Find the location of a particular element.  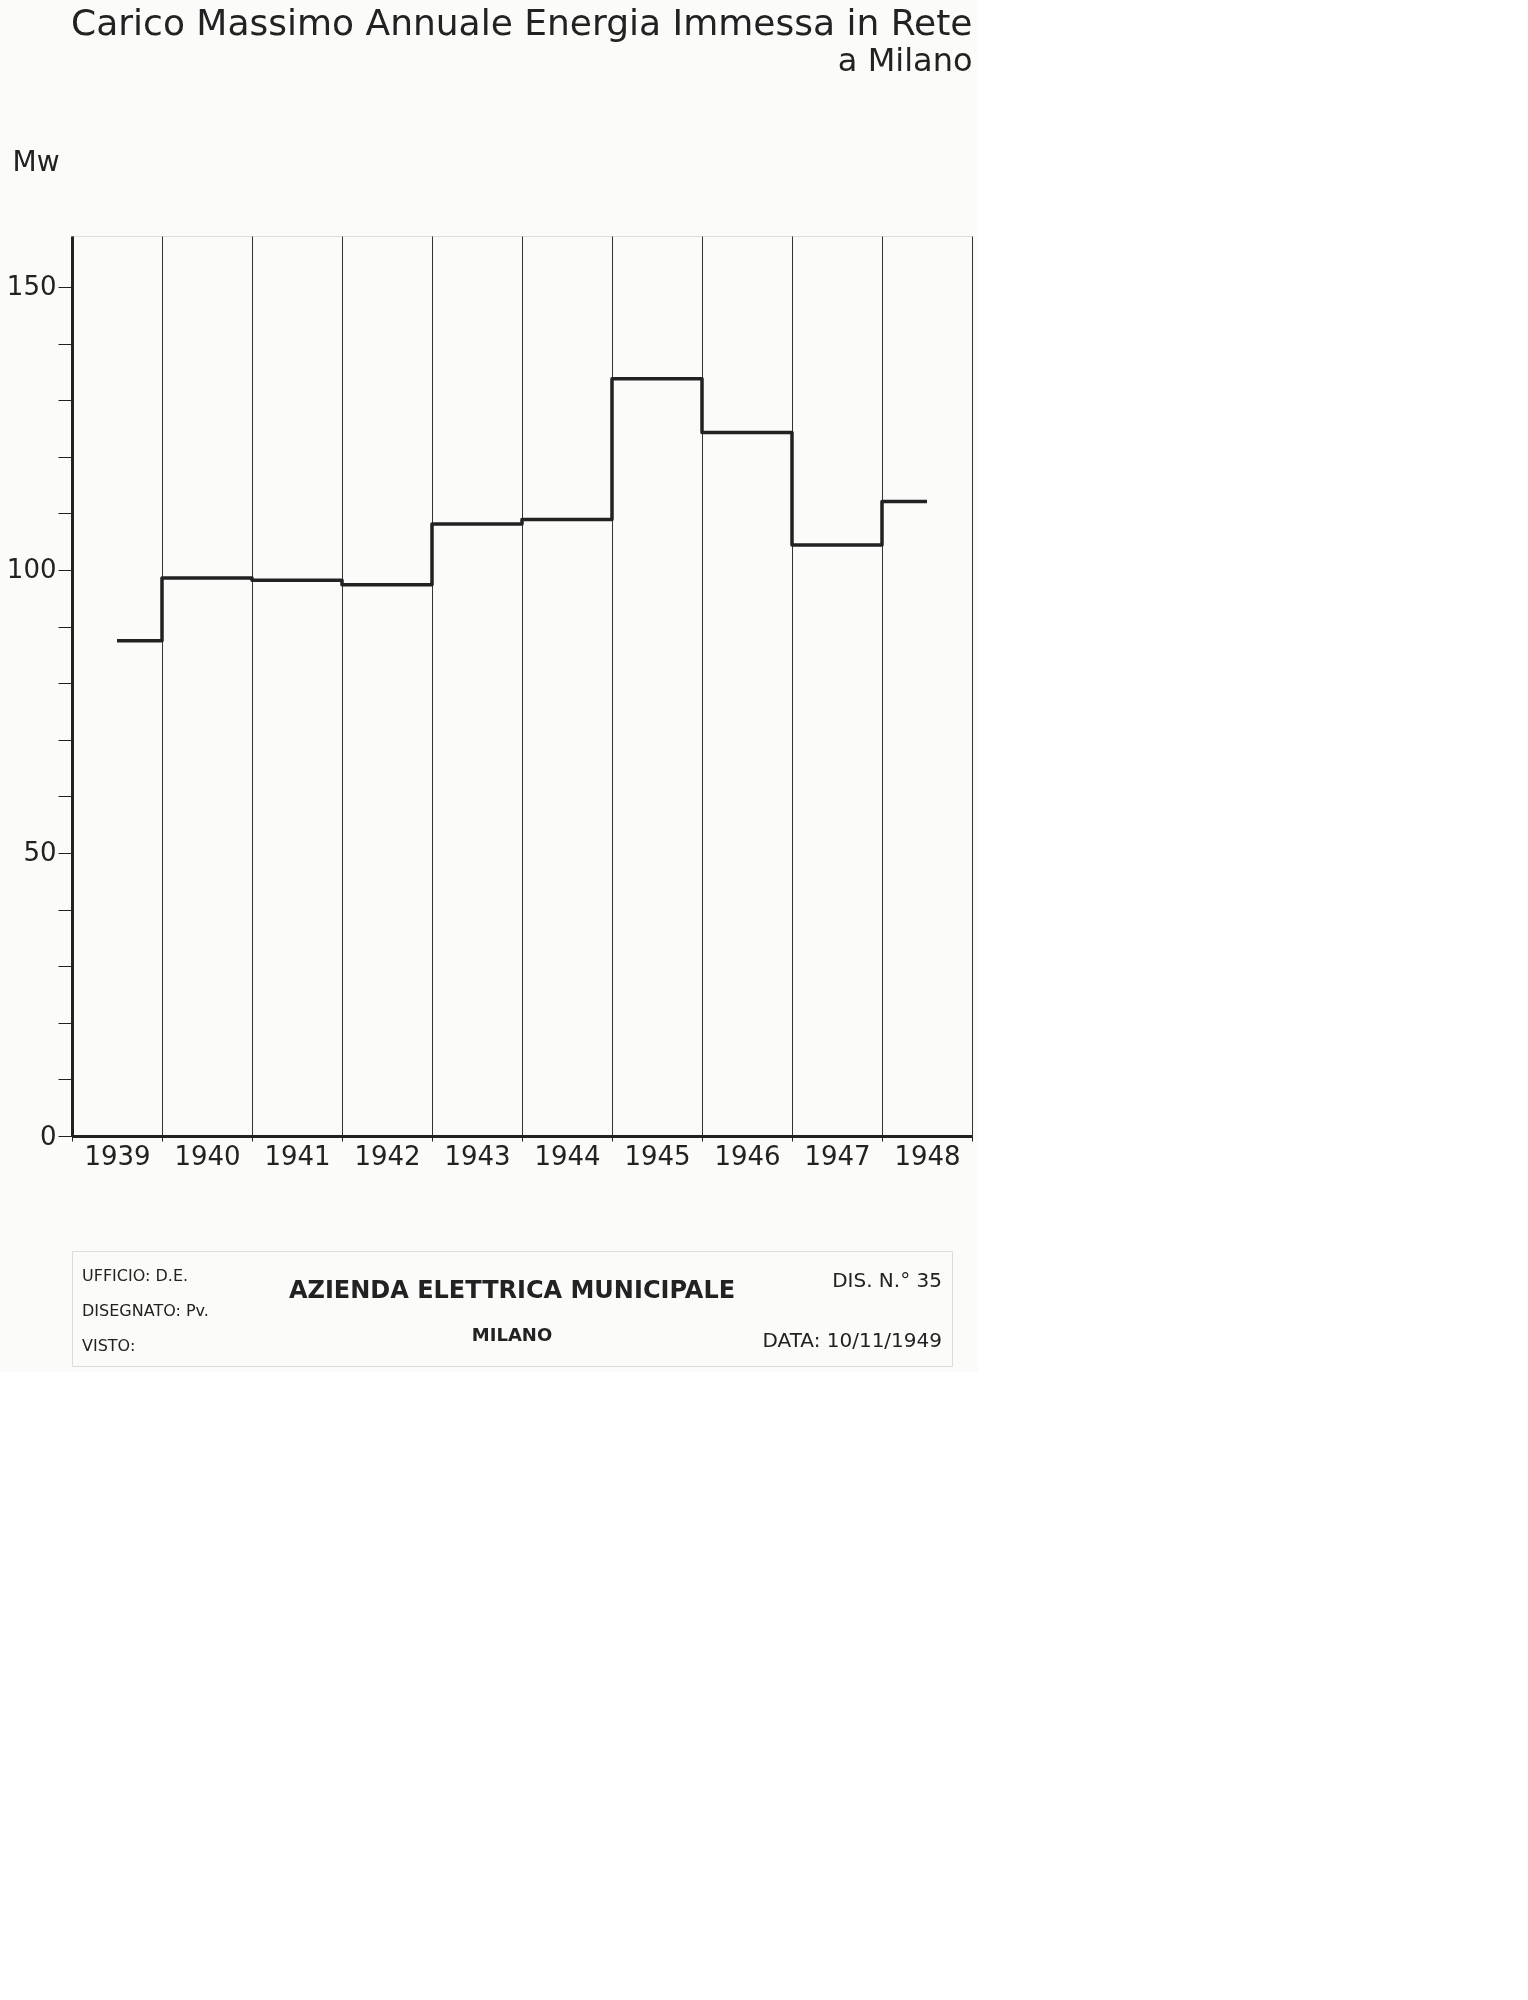

text: UFFICIO: D.E. is located at coordinates (135, 1275).